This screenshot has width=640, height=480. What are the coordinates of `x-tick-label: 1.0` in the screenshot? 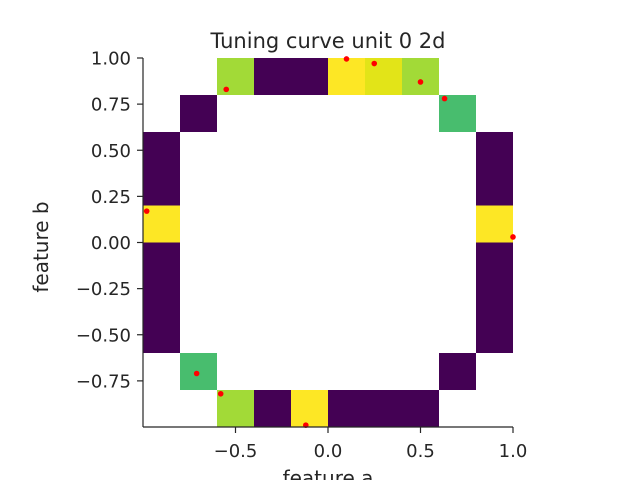 It's located at (513, 451).